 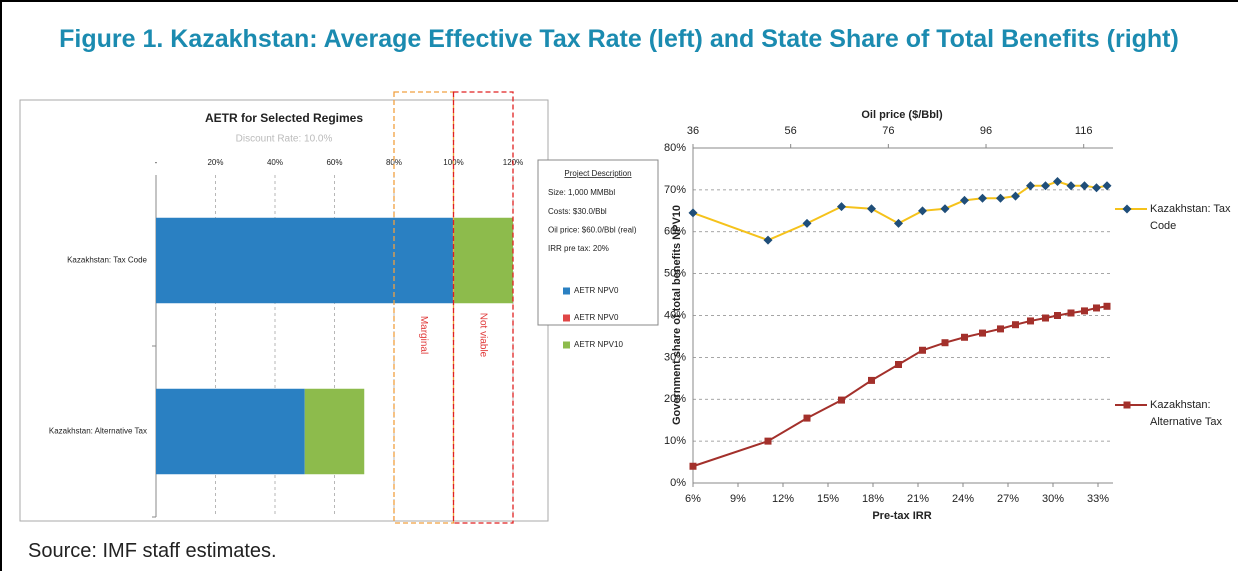 I want to click on annotation-box, so click(x=598, y=242).